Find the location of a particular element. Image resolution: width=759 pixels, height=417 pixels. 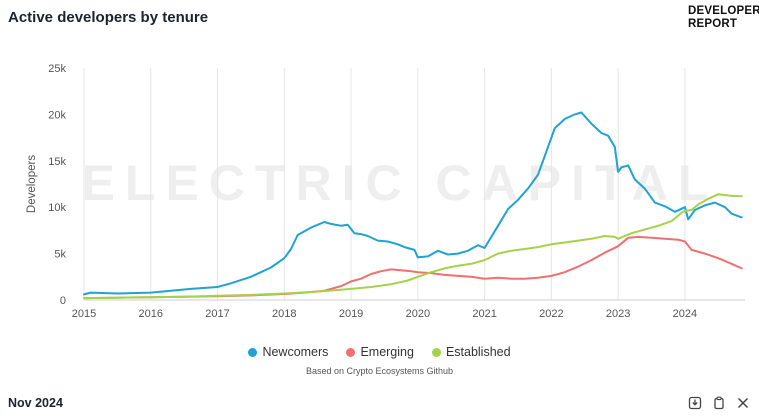

x-tick-label-2019: 2019 is located at coordinates (351, 314).